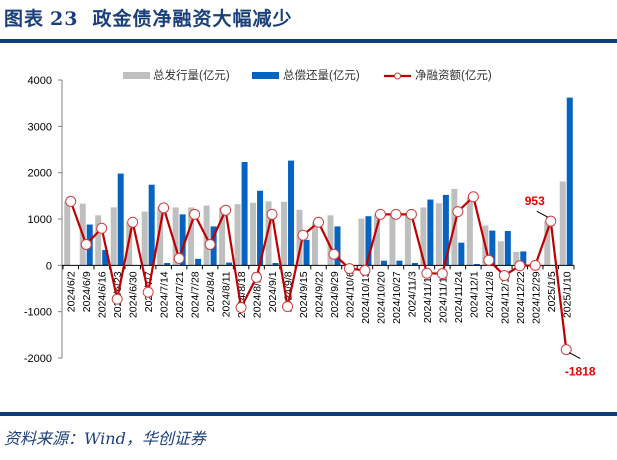  What do you see at coordinates (227, 294) in the screenshot?
I see `x-tick-label: 2024/8/11` at bounding box center [227, 294].